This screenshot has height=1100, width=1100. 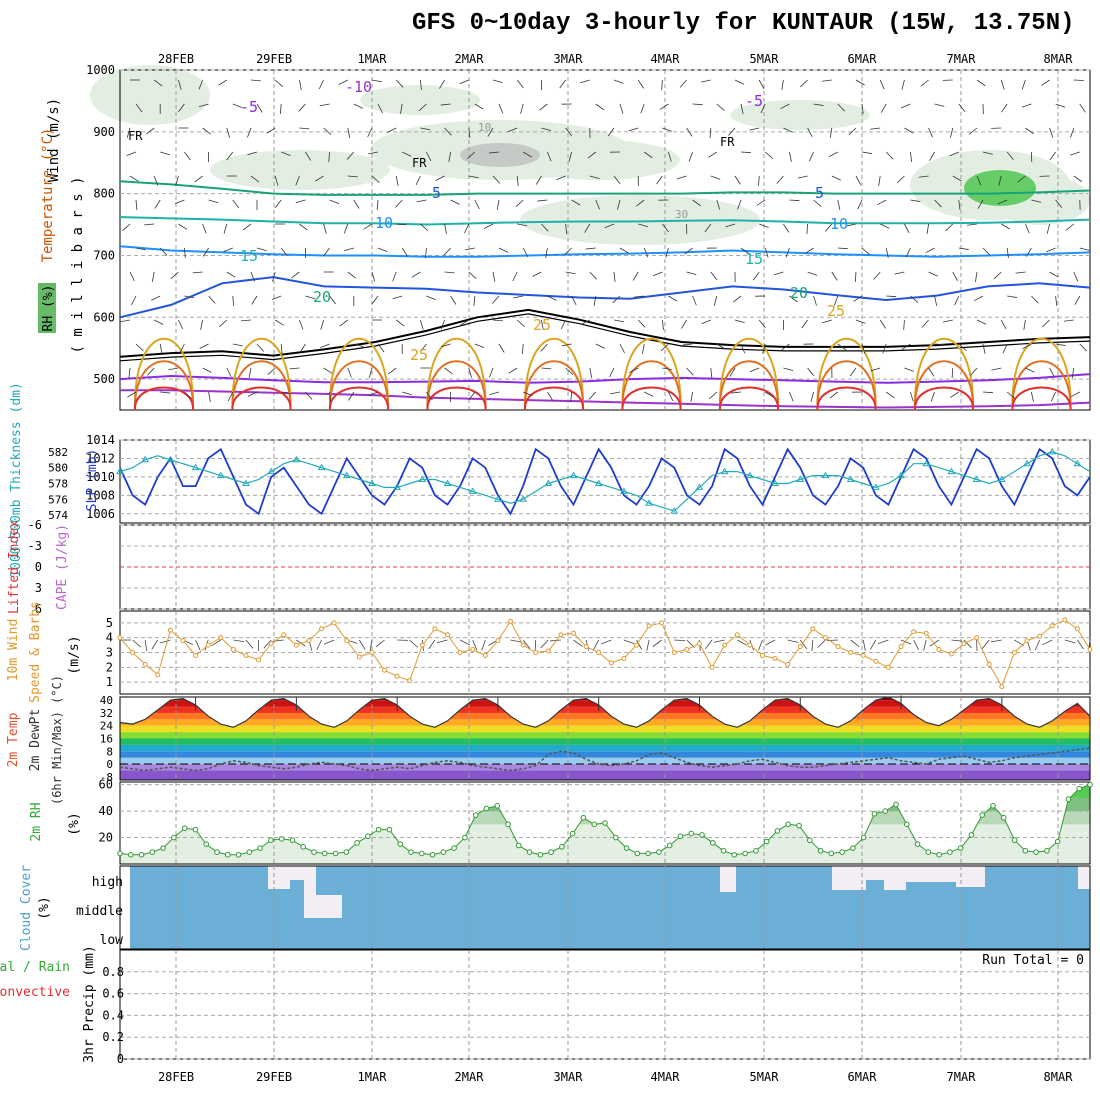 What do you see at coordinates (109, 764) in the screenshot?
I see `temp2m-tick: 0` at bounding box center [109, 764].